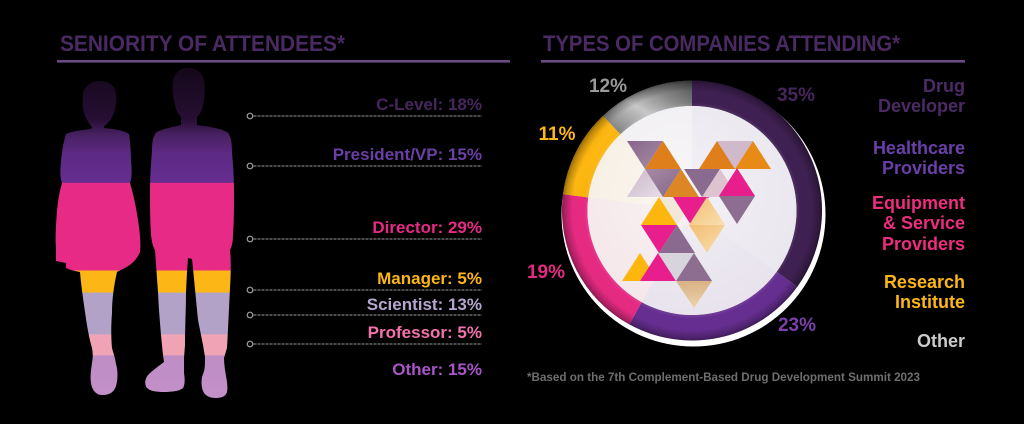 The image size is (1024, 424). What do you see at coordinates (427, 227) in the screenshot?
I see `svg-text: Director: 29%` at bounding box center [427, 227].